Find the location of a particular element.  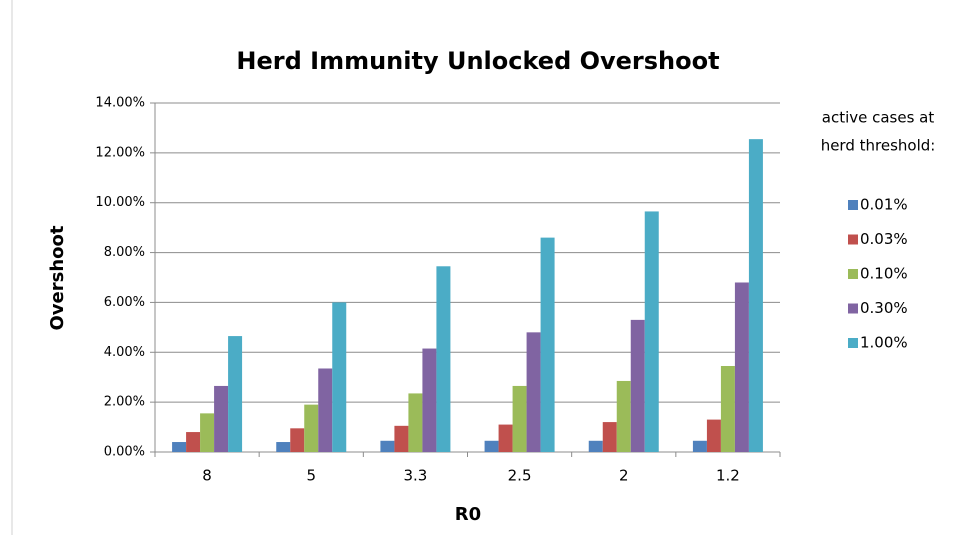

y-tick-label: 6.00% is located at coordinates (124, 302).